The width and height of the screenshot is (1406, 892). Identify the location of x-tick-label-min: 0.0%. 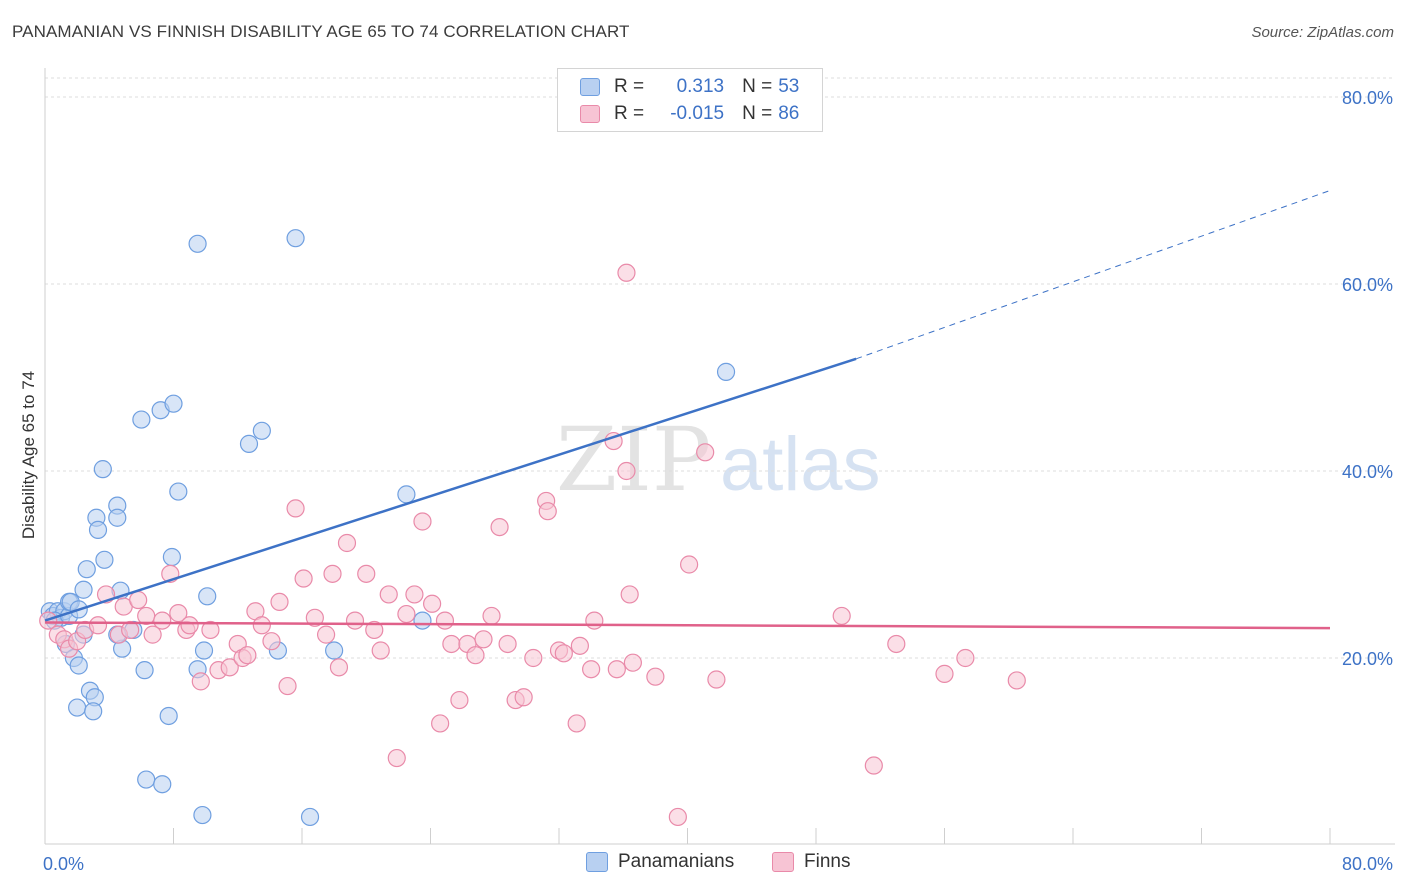
(63, 864).